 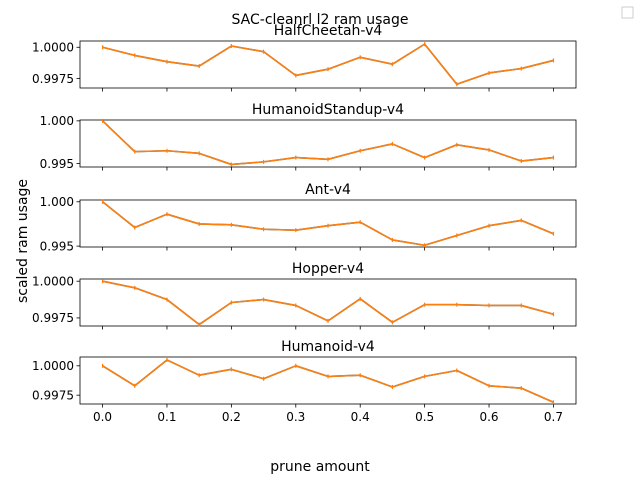 What do you see at coordinates (424, 417) in the screenshot?
I see `x-tick-label: 0.5` at bounding box center [424, 417].